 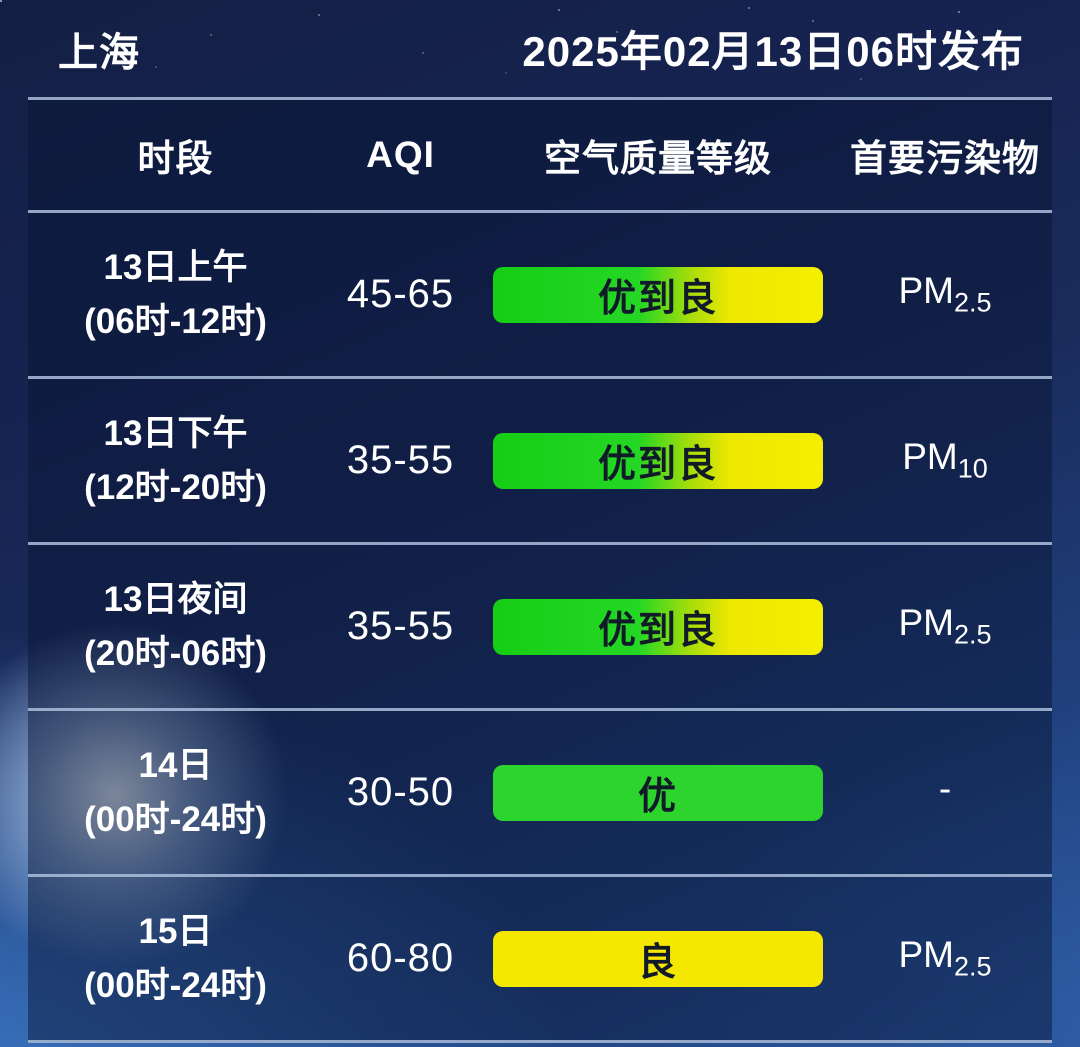 What do you see at coordinates (175, 599) in the screenshot?
I see `period-label: 13日夜间` at bounding box center [175, 599].